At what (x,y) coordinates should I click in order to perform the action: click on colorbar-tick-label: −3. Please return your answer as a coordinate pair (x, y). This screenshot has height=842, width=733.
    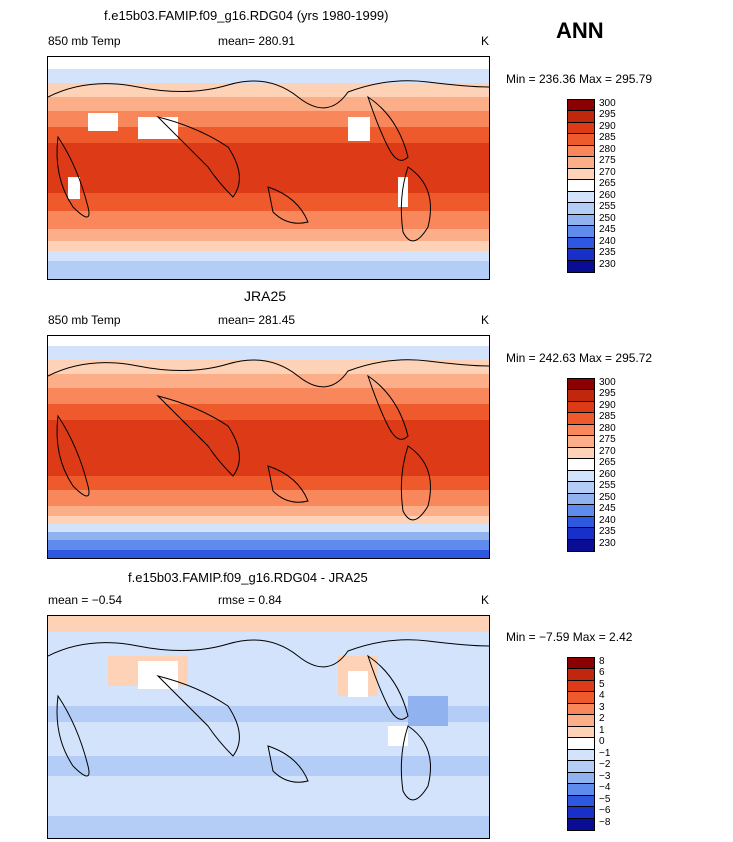
    Looking at the image, I should click on (605, 776).